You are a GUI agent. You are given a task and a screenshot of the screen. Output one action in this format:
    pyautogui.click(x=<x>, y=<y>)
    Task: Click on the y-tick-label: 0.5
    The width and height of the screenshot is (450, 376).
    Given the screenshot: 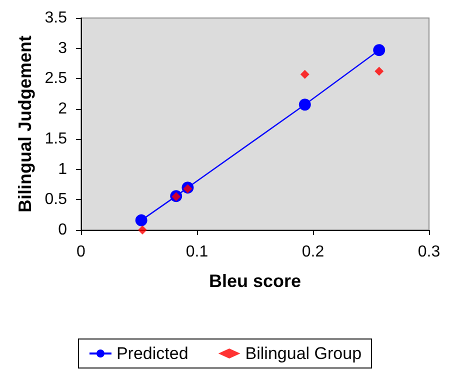 What is the action you would take?
    pyautogui.click(x=56, y=199)
    